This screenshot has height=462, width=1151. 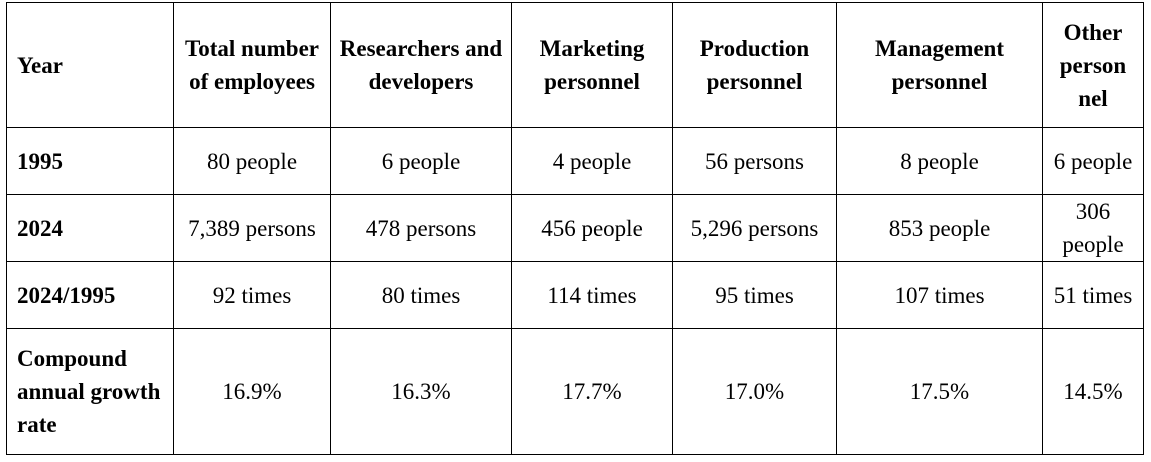 I want to click on table-cell: 4 people, so click(x=592, y=161).